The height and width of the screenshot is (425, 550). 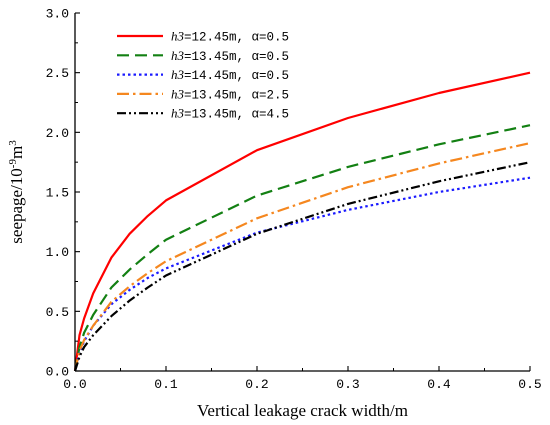 What do you see at coordinates (236, 115) in the screenshot?
I see `legend-entry-value: =13.45m, α=4.5` at bounding box center [236, 115].